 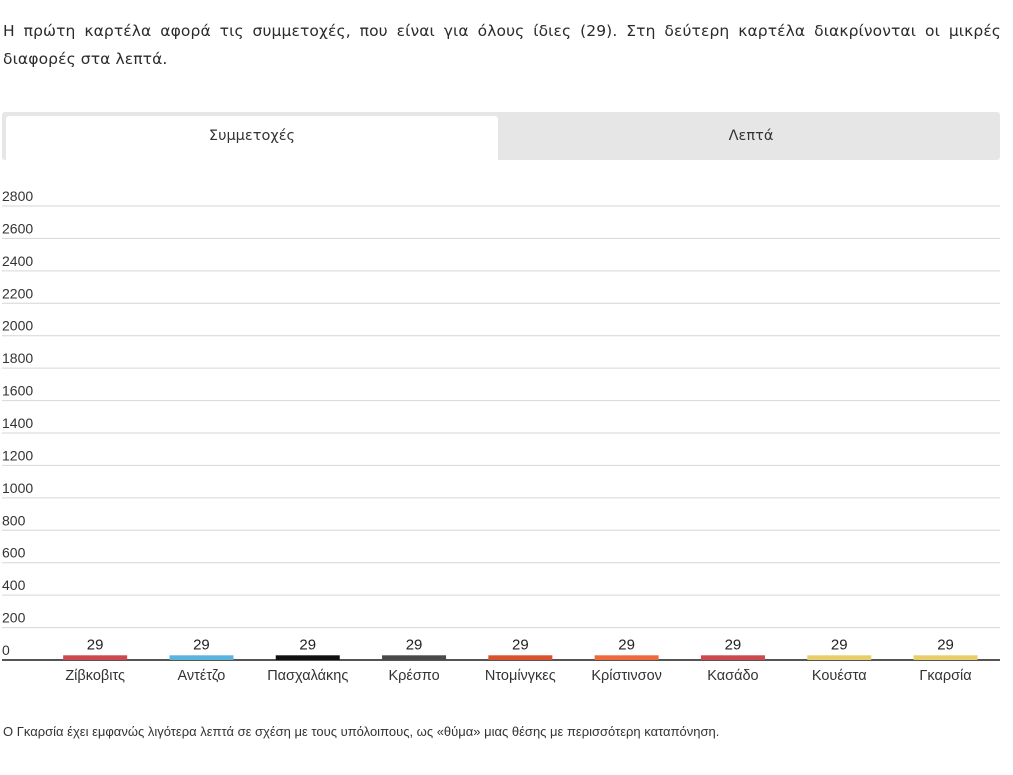 I want to click on data-labels: 29 29 29 29 29 29 29 29 29, so click(x=520, y=644).